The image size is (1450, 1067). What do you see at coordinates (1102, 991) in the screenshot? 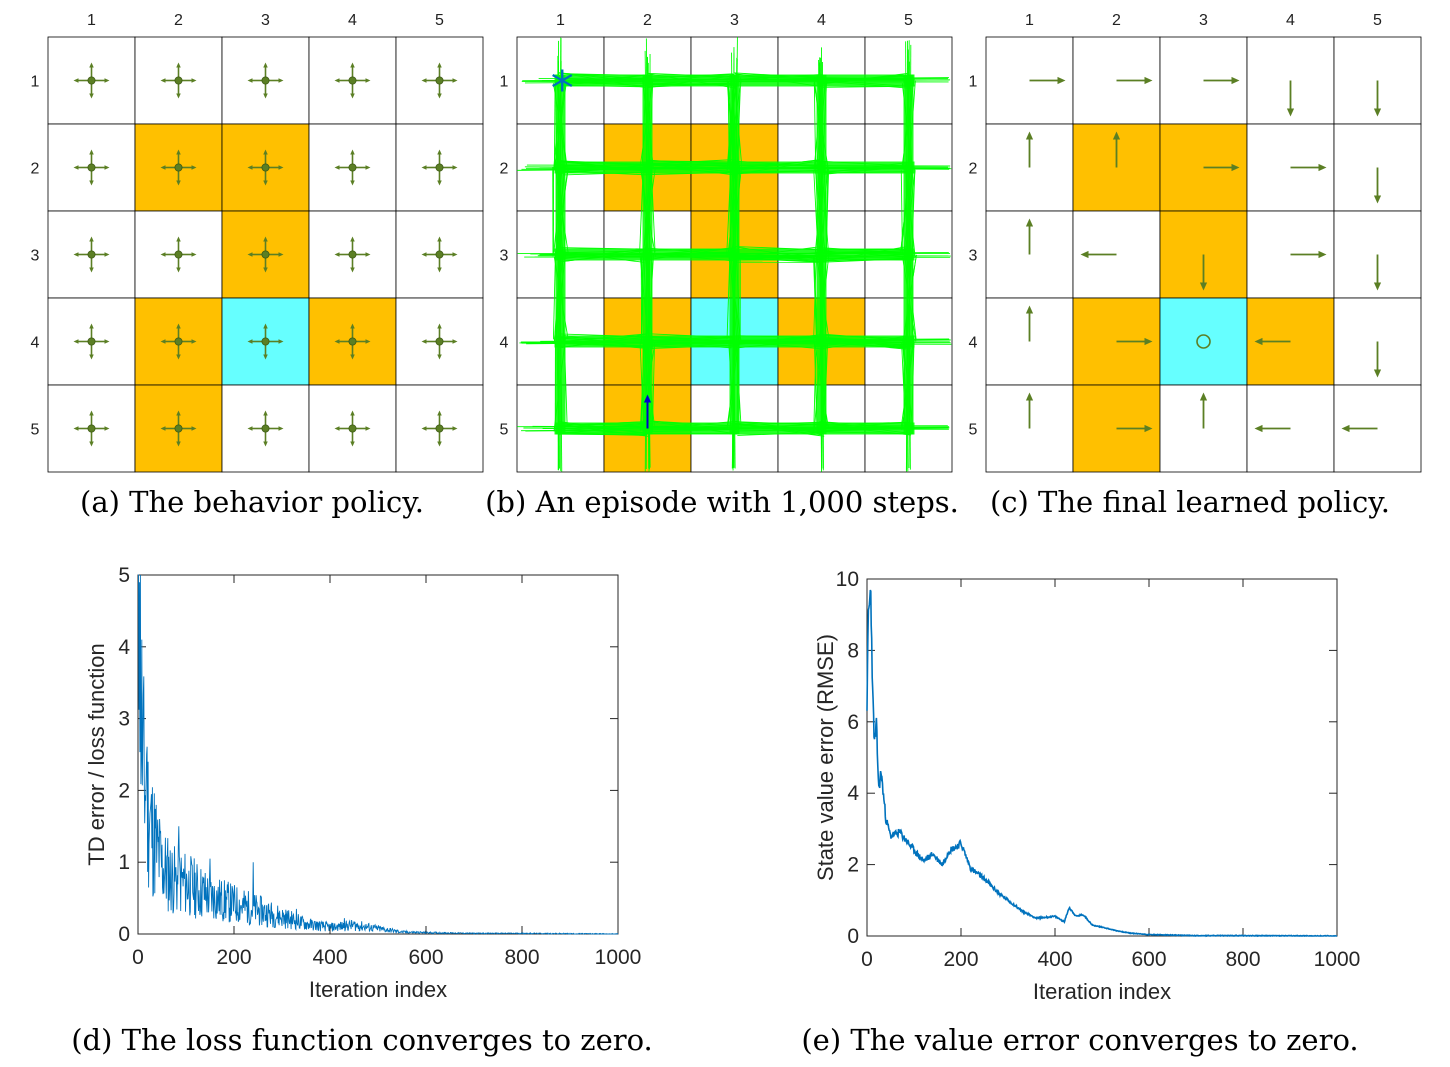
I see `x-axis-label: Iteration index` at bounding box center [1102, 991].